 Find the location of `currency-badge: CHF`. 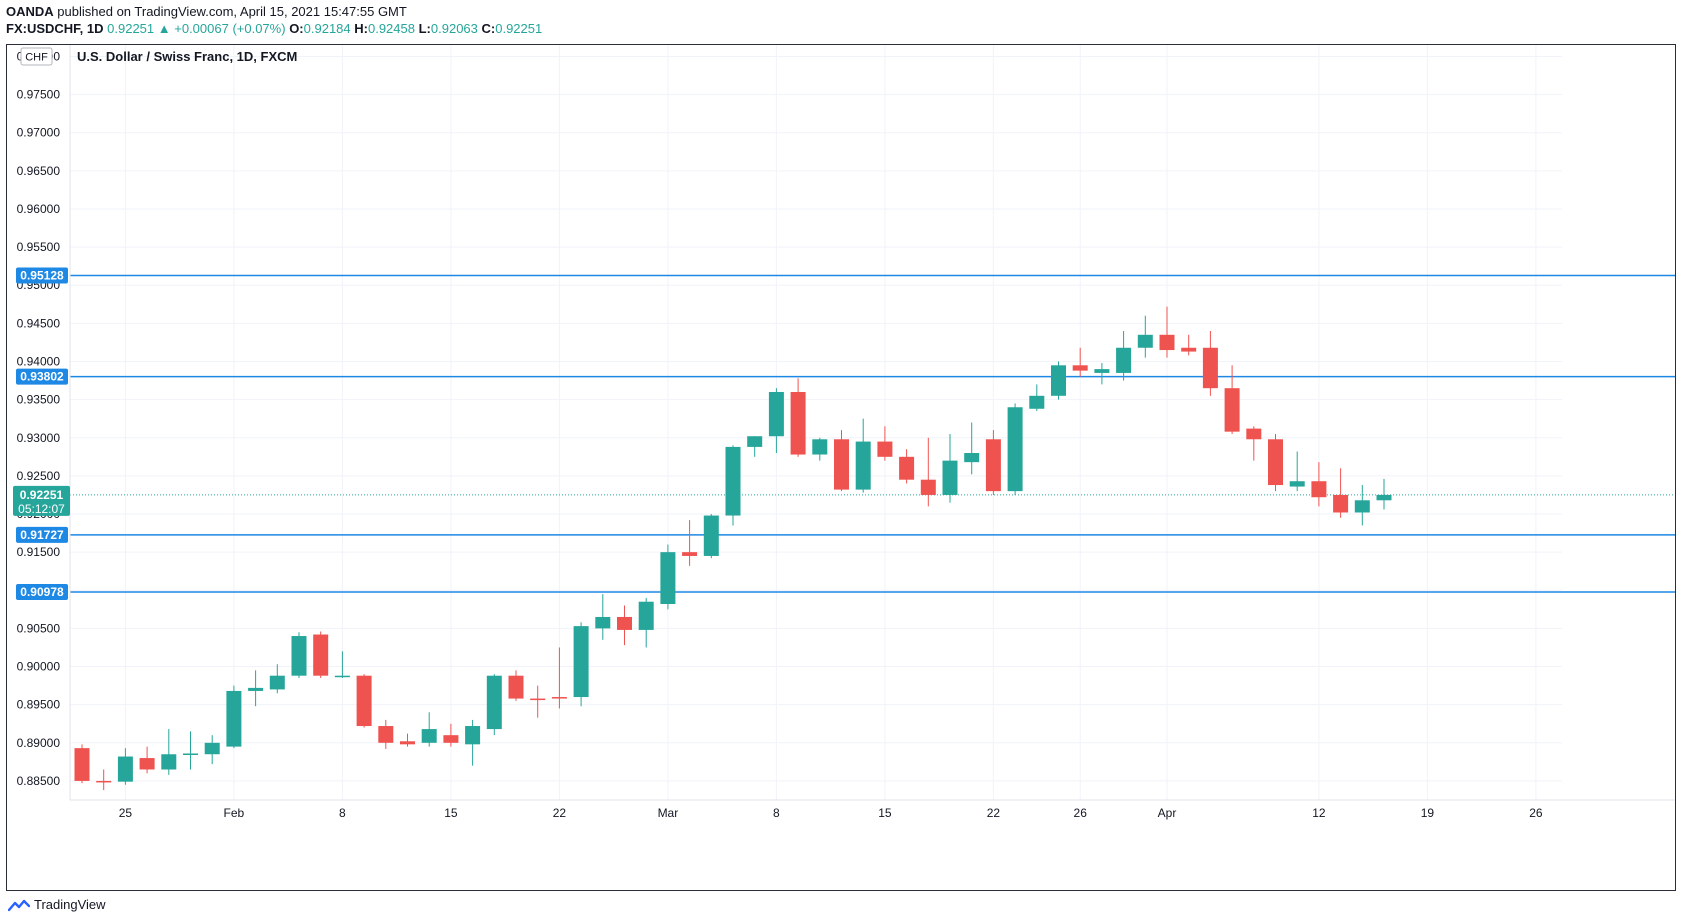

currency-badge: CHF is located at coordinates (36, 56).